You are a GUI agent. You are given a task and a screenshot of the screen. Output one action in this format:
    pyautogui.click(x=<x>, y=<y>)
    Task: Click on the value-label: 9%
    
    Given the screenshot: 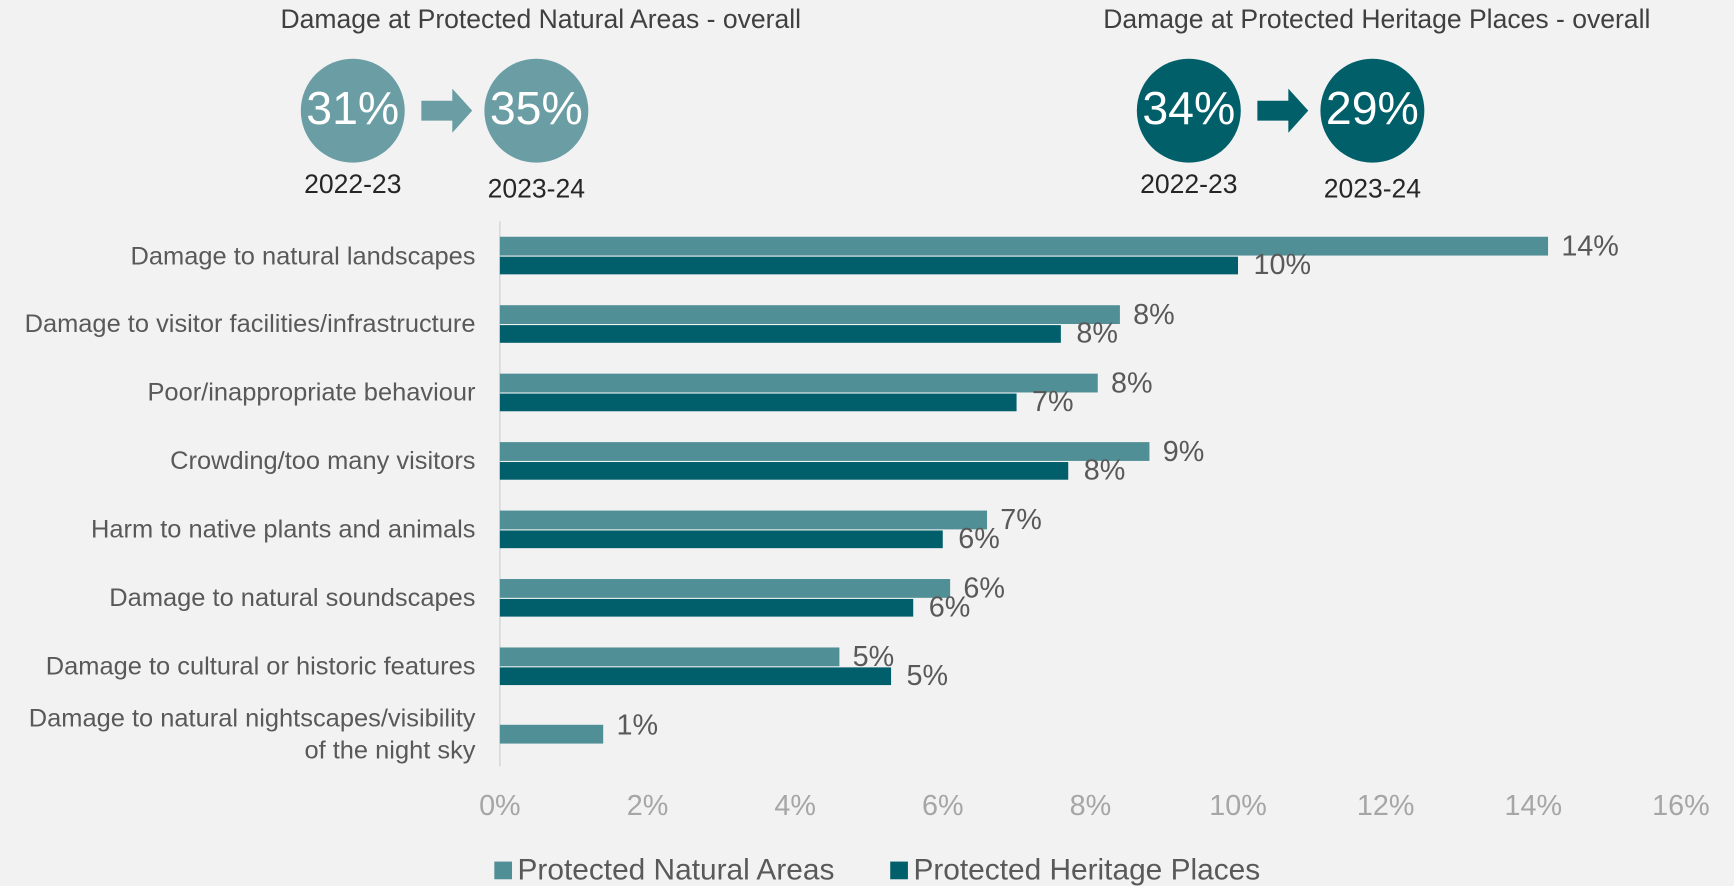 What is the action you would take?
    pyautogui.click(x=1184, y=452)
    